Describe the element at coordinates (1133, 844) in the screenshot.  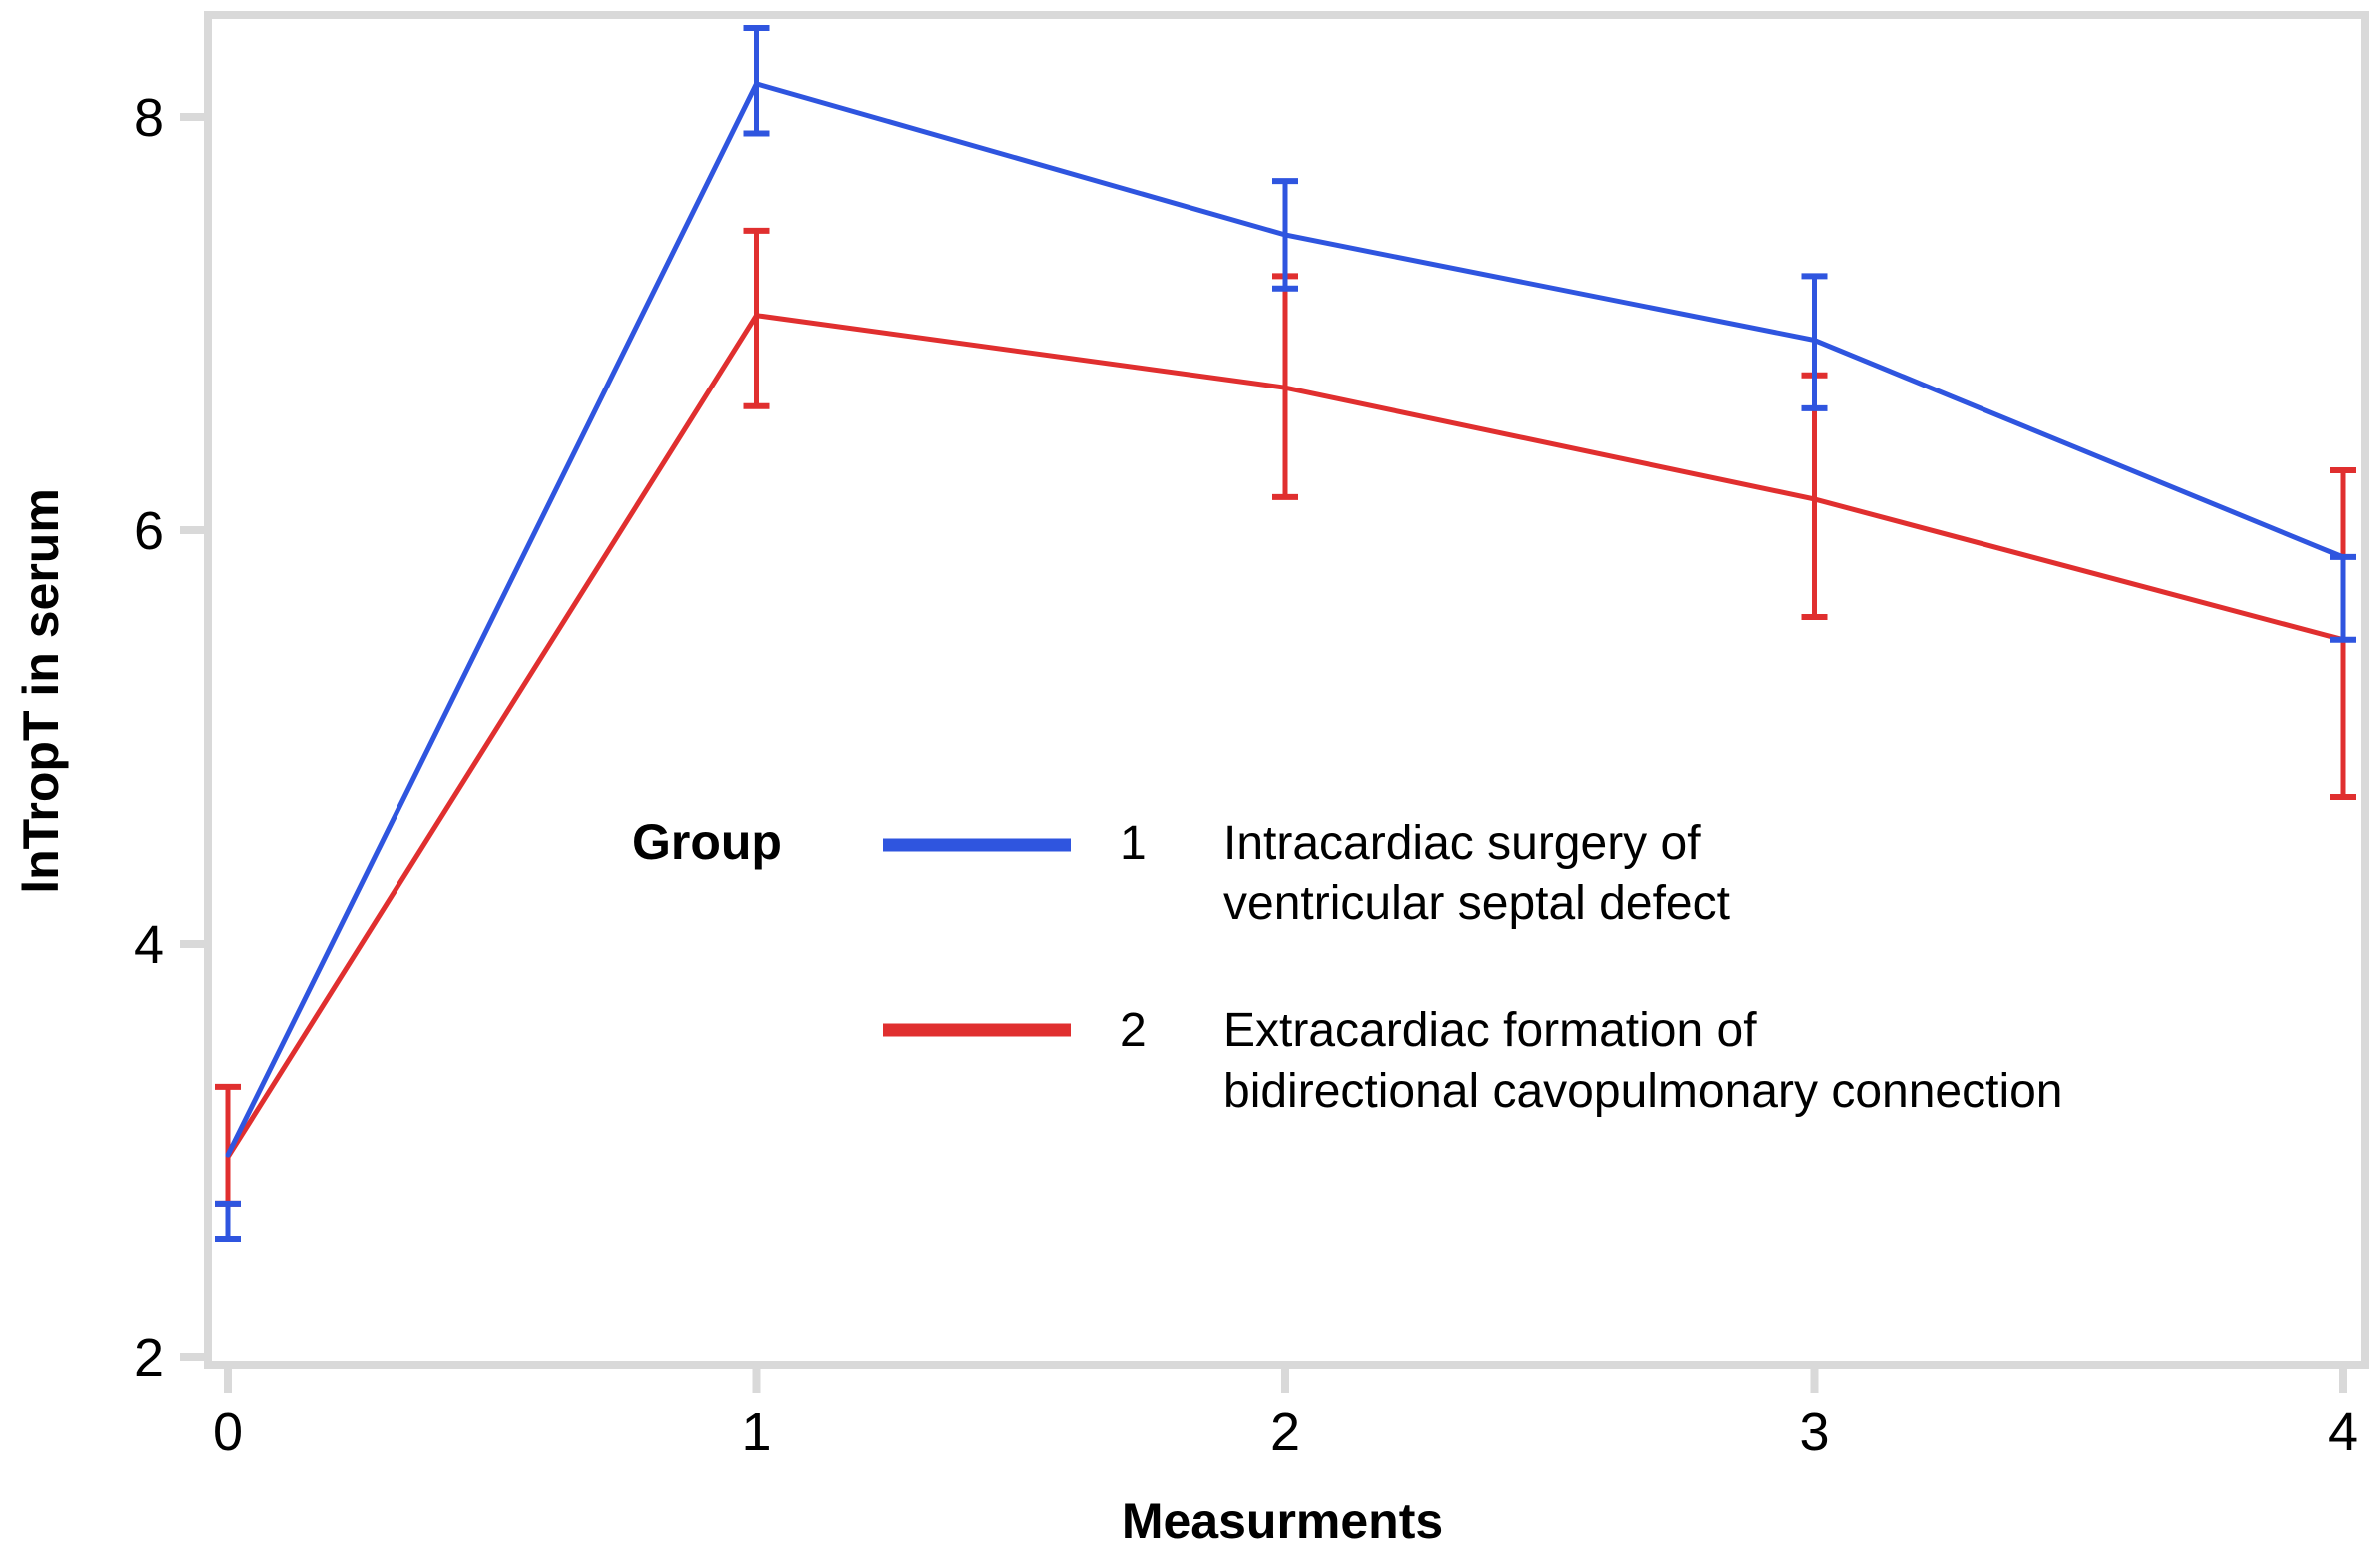
I see `legend-key-1: 1` at that location.